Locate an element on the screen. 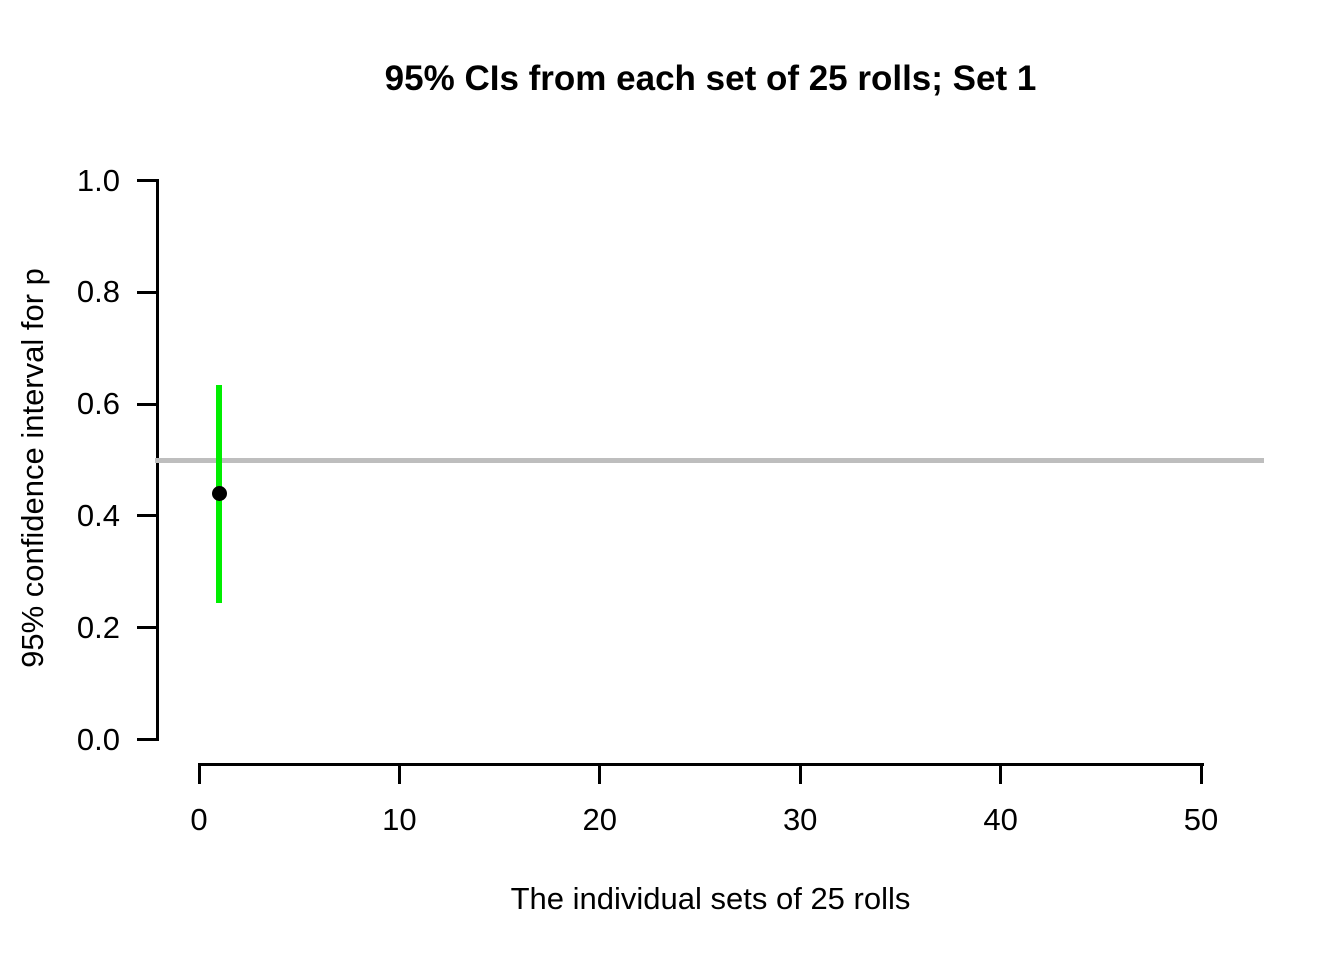 Image resolution: width=1344 pixels, height=960 pixels. x-tick-label: 50 is located at coordinates (1201, 819).